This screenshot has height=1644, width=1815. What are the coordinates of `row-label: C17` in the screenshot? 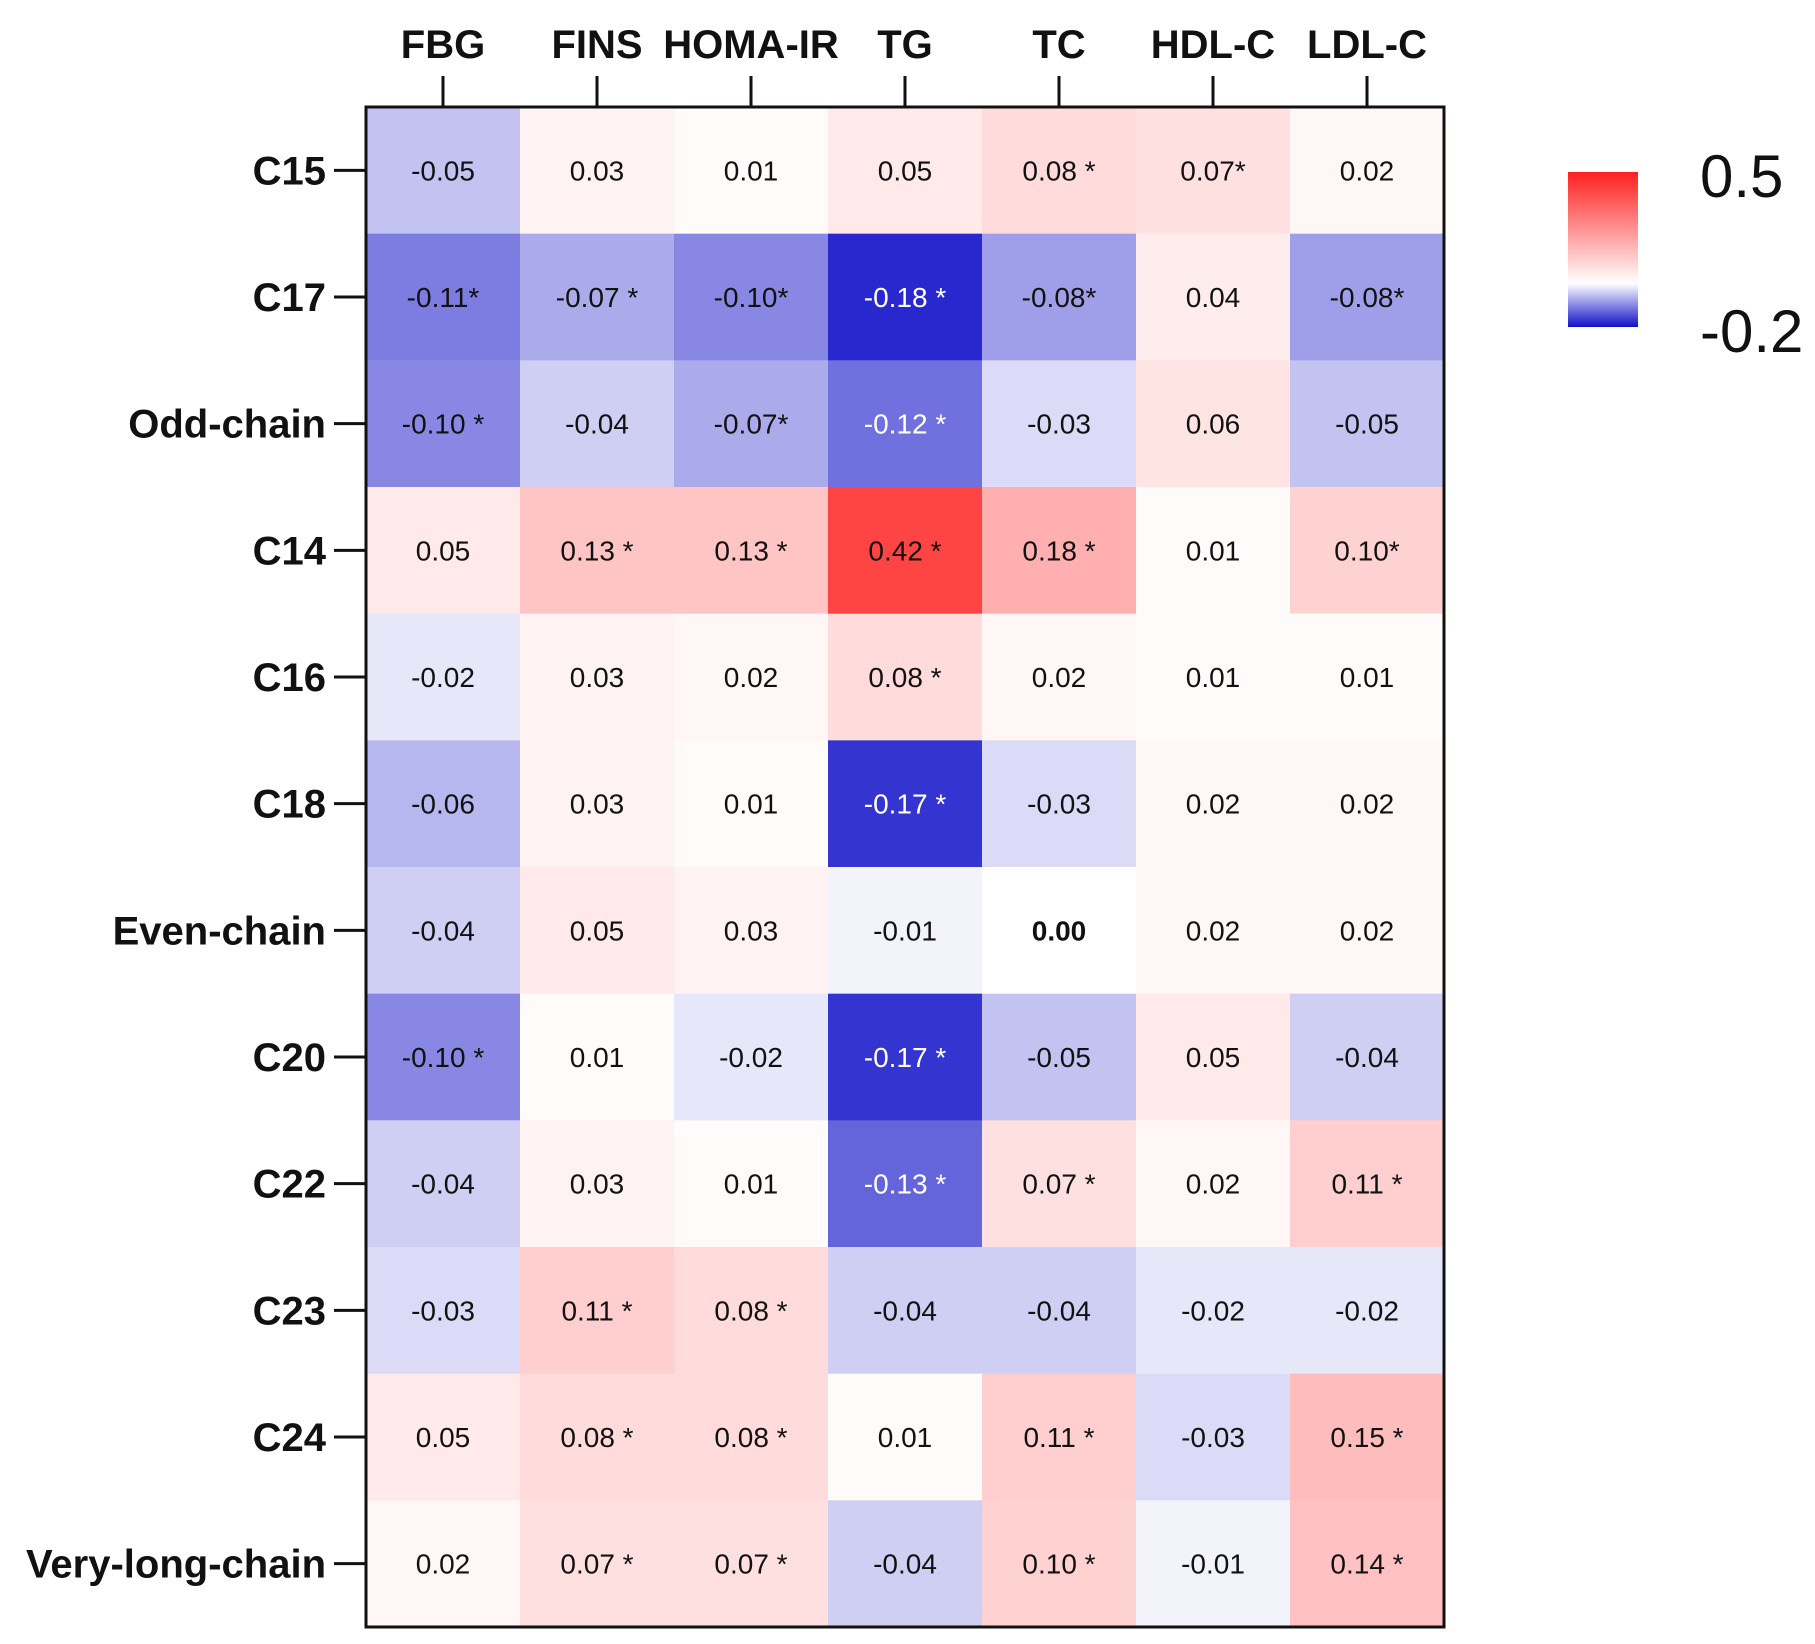 It's located at (289, 298).